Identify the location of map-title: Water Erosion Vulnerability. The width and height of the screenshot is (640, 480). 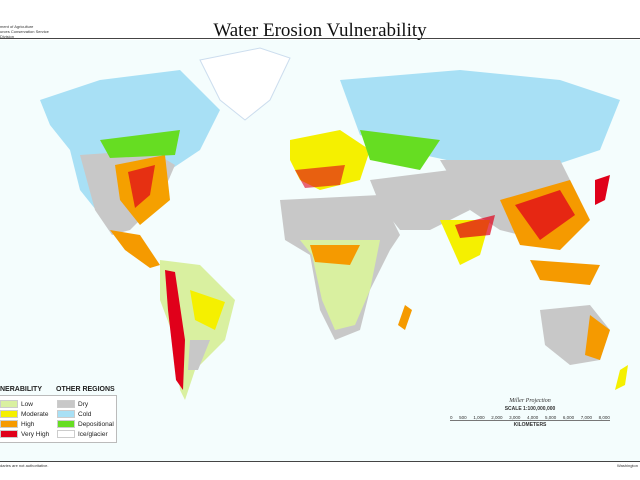
(320, 30).